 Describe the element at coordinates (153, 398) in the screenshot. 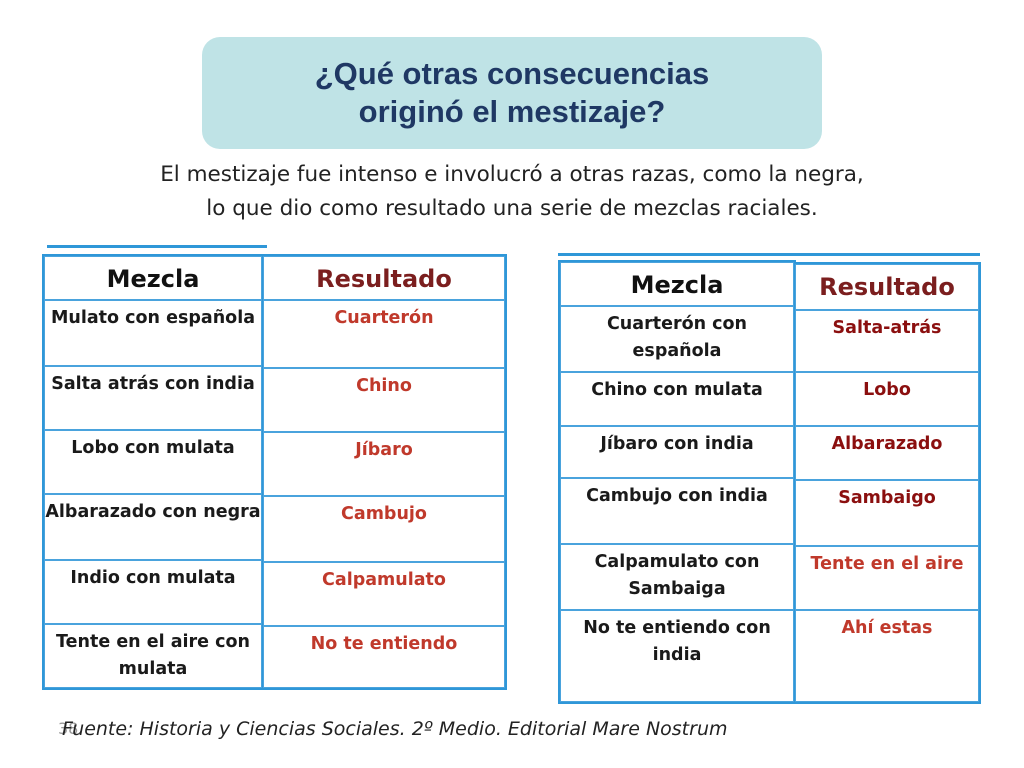

I see `left-row-2-mix: Salta atrás con india` at that location.